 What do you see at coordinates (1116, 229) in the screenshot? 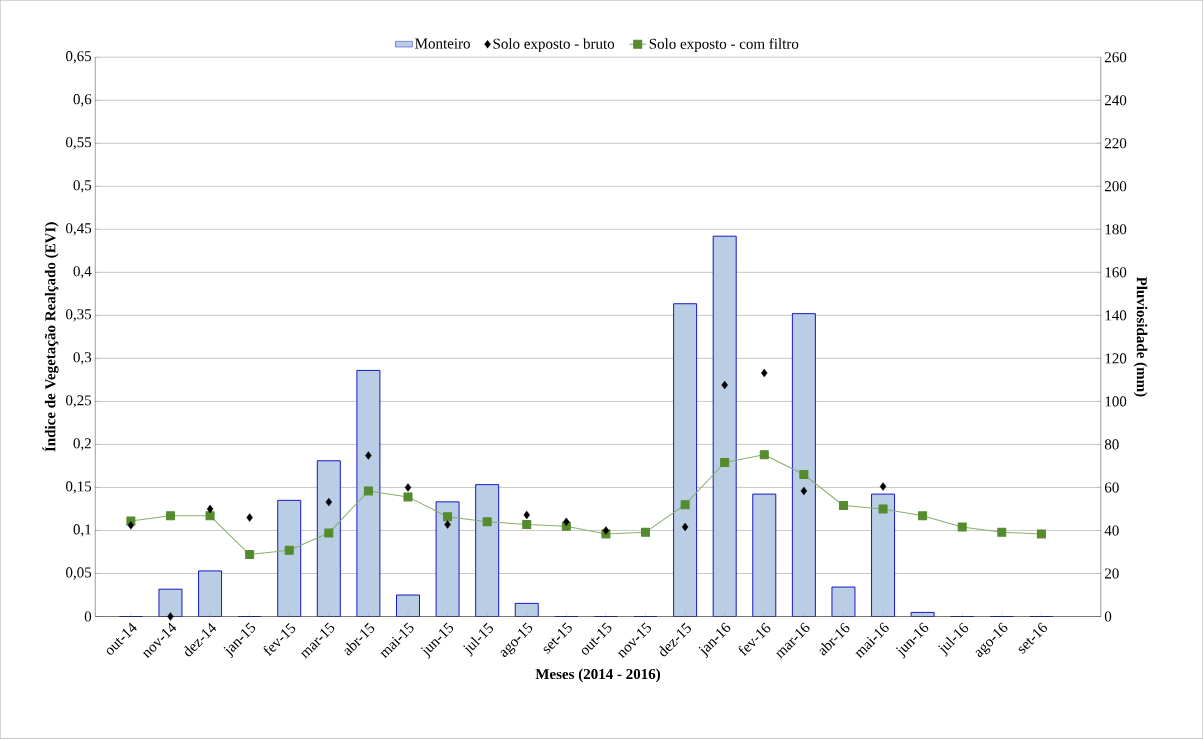
I see `y2-tick-label: 180` at bounding box center [1116, 229].